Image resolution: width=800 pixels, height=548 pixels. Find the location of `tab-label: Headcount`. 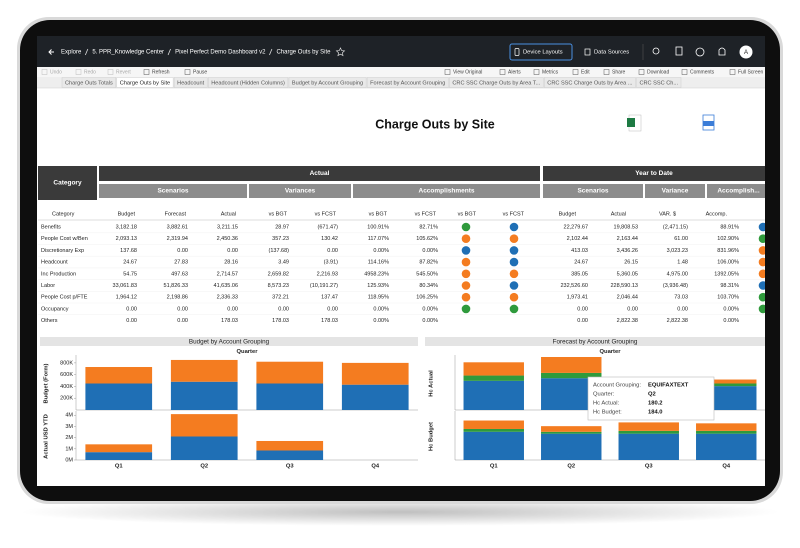

tab-label: Headcount is located at coordinates (191, 83).